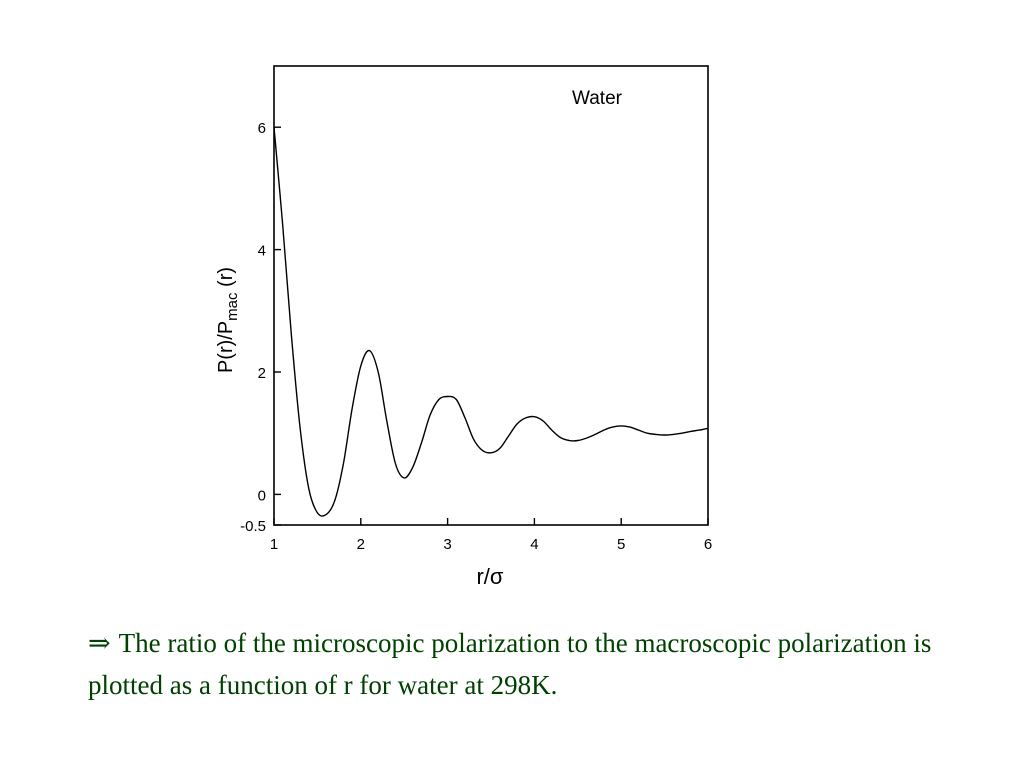 Image resolution: width=1024 pixels, height=768 pixels. What do you see at coordinates (232, 306) in the screenshot?
I see `y-axis-label-sub: mac` at bounding box center [232, 306].